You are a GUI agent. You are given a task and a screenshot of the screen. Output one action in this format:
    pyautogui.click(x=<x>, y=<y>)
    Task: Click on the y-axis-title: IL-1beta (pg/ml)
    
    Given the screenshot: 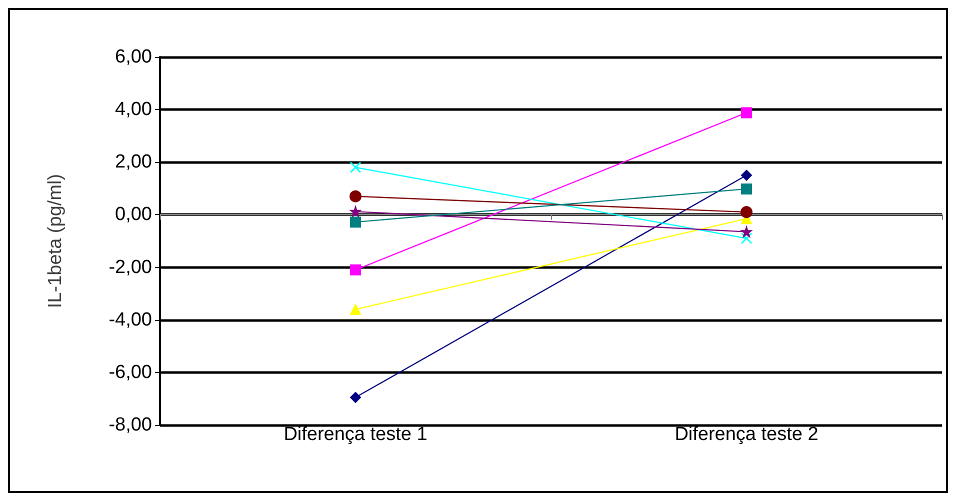 What is the action you would take?
    pyautogui.click(x=55, y=241)
    